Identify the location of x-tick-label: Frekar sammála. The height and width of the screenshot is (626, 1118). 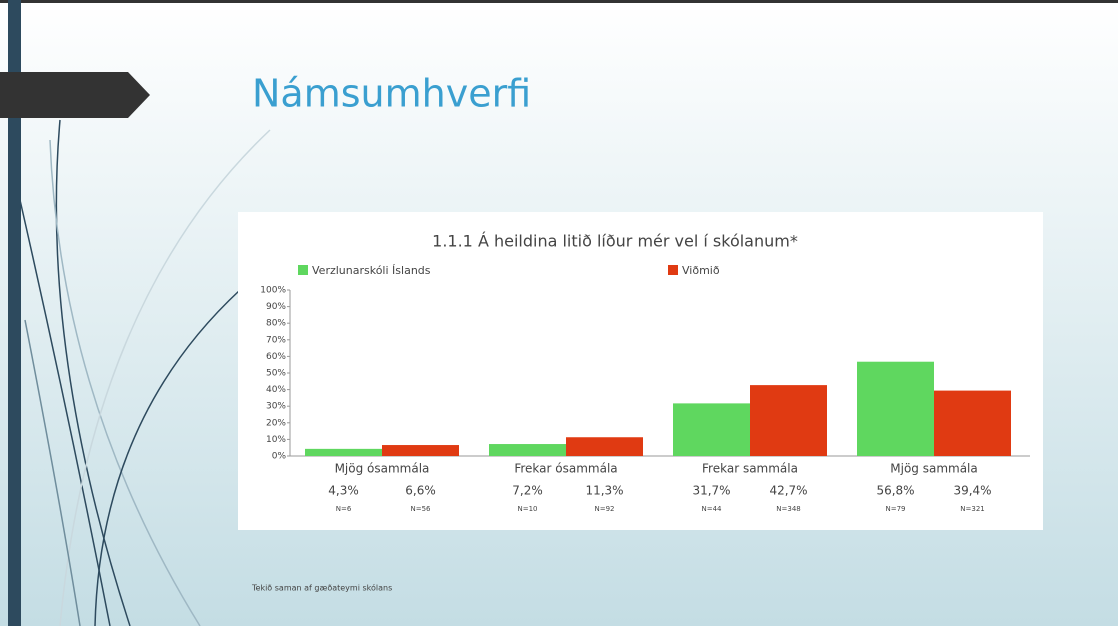
(750, 469).